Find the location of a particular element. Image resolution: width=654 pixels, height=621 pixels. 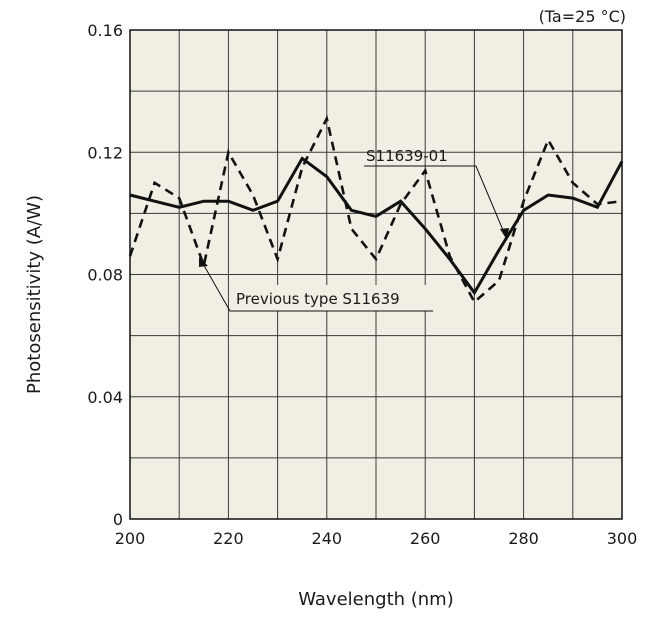

annotation-box is located at coordinates (331, 298).